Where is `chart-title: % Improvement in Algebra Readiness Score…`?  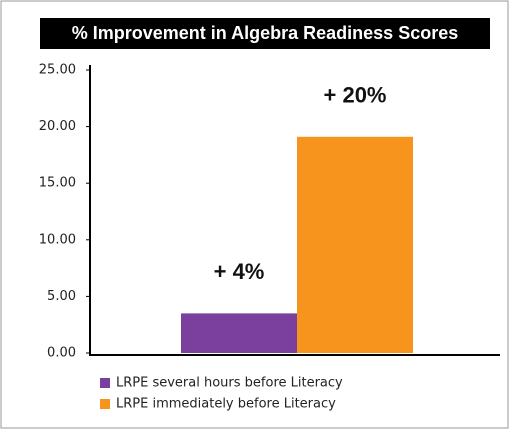 chart-title: % Improvement in Algebra Readiness Score… is located at coordinates (265, 33).